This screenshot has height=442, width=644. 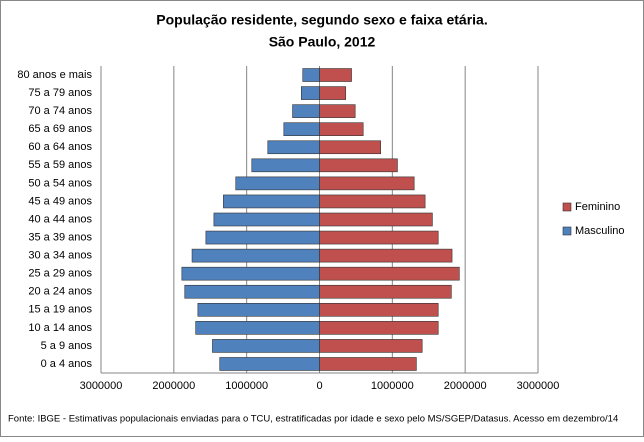 I want to click on y-tick-label: 25 a 29 anos, so click(x=60, y=274).